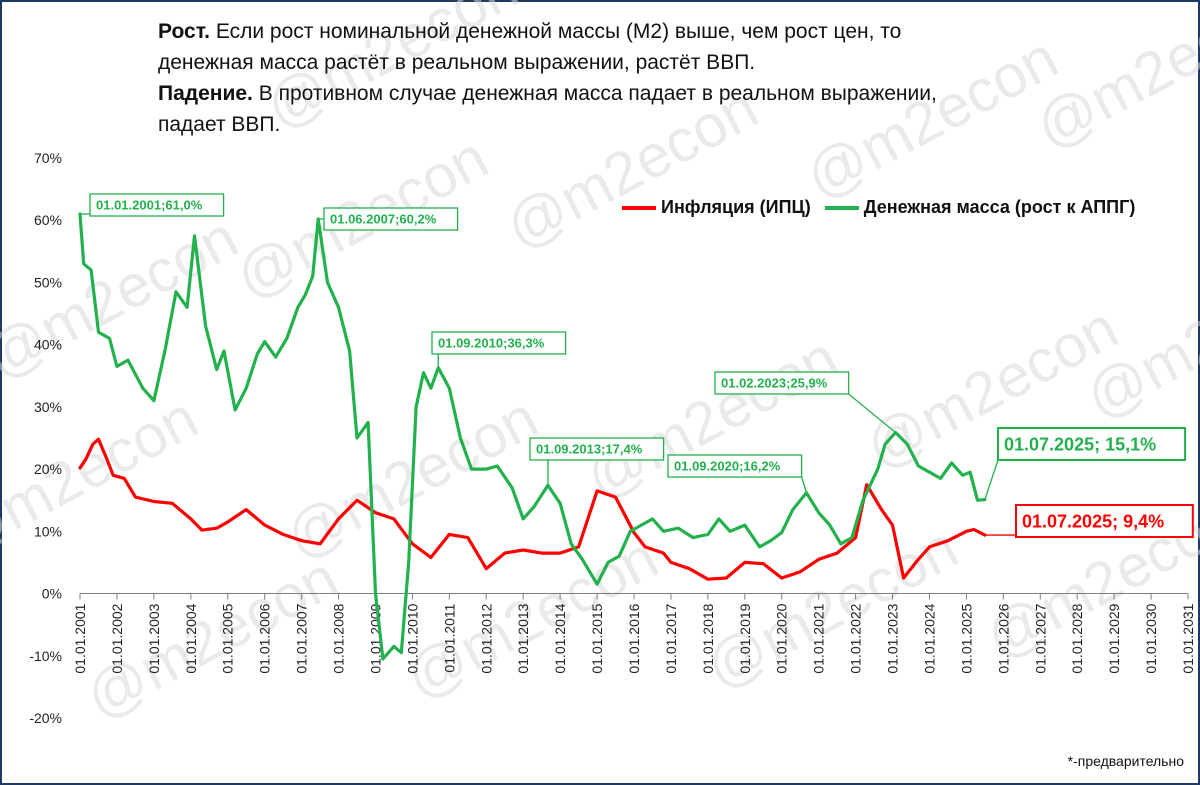 The image size is (1200, 785). Describe the element at coordinates (727, 466) in the screenshot. I see `annotation-label: 01.09.2020;16,2%` at that location.